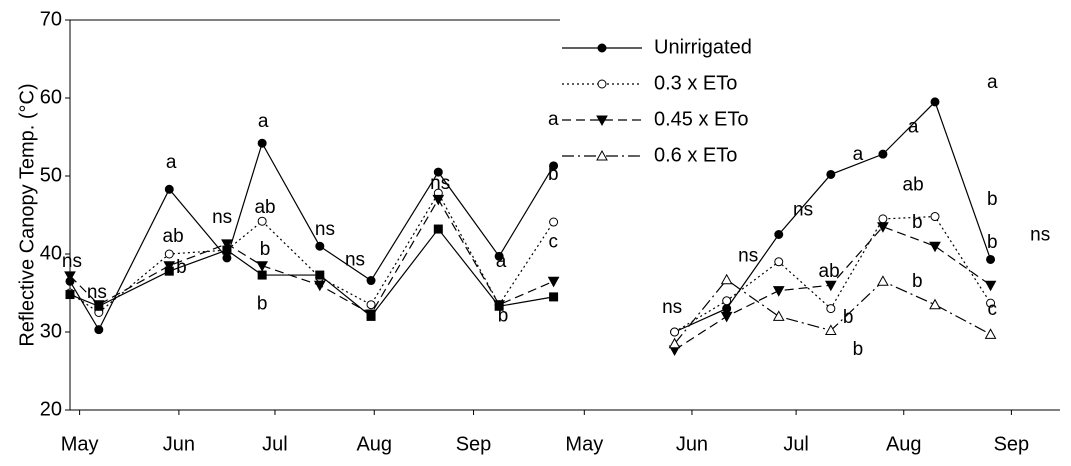 The width and height of the screenshot is (1071, 466). Describe the element at coordinates (51, 409) in the screenshot. I see `y-tick-label: 20` at that location.